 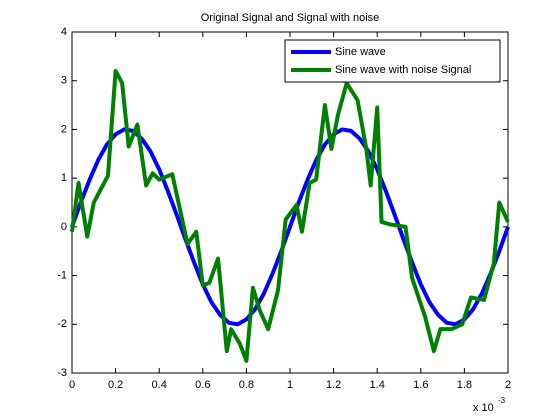 I want to click on x-tick-label: 1.6, so click(x=420, y=385).